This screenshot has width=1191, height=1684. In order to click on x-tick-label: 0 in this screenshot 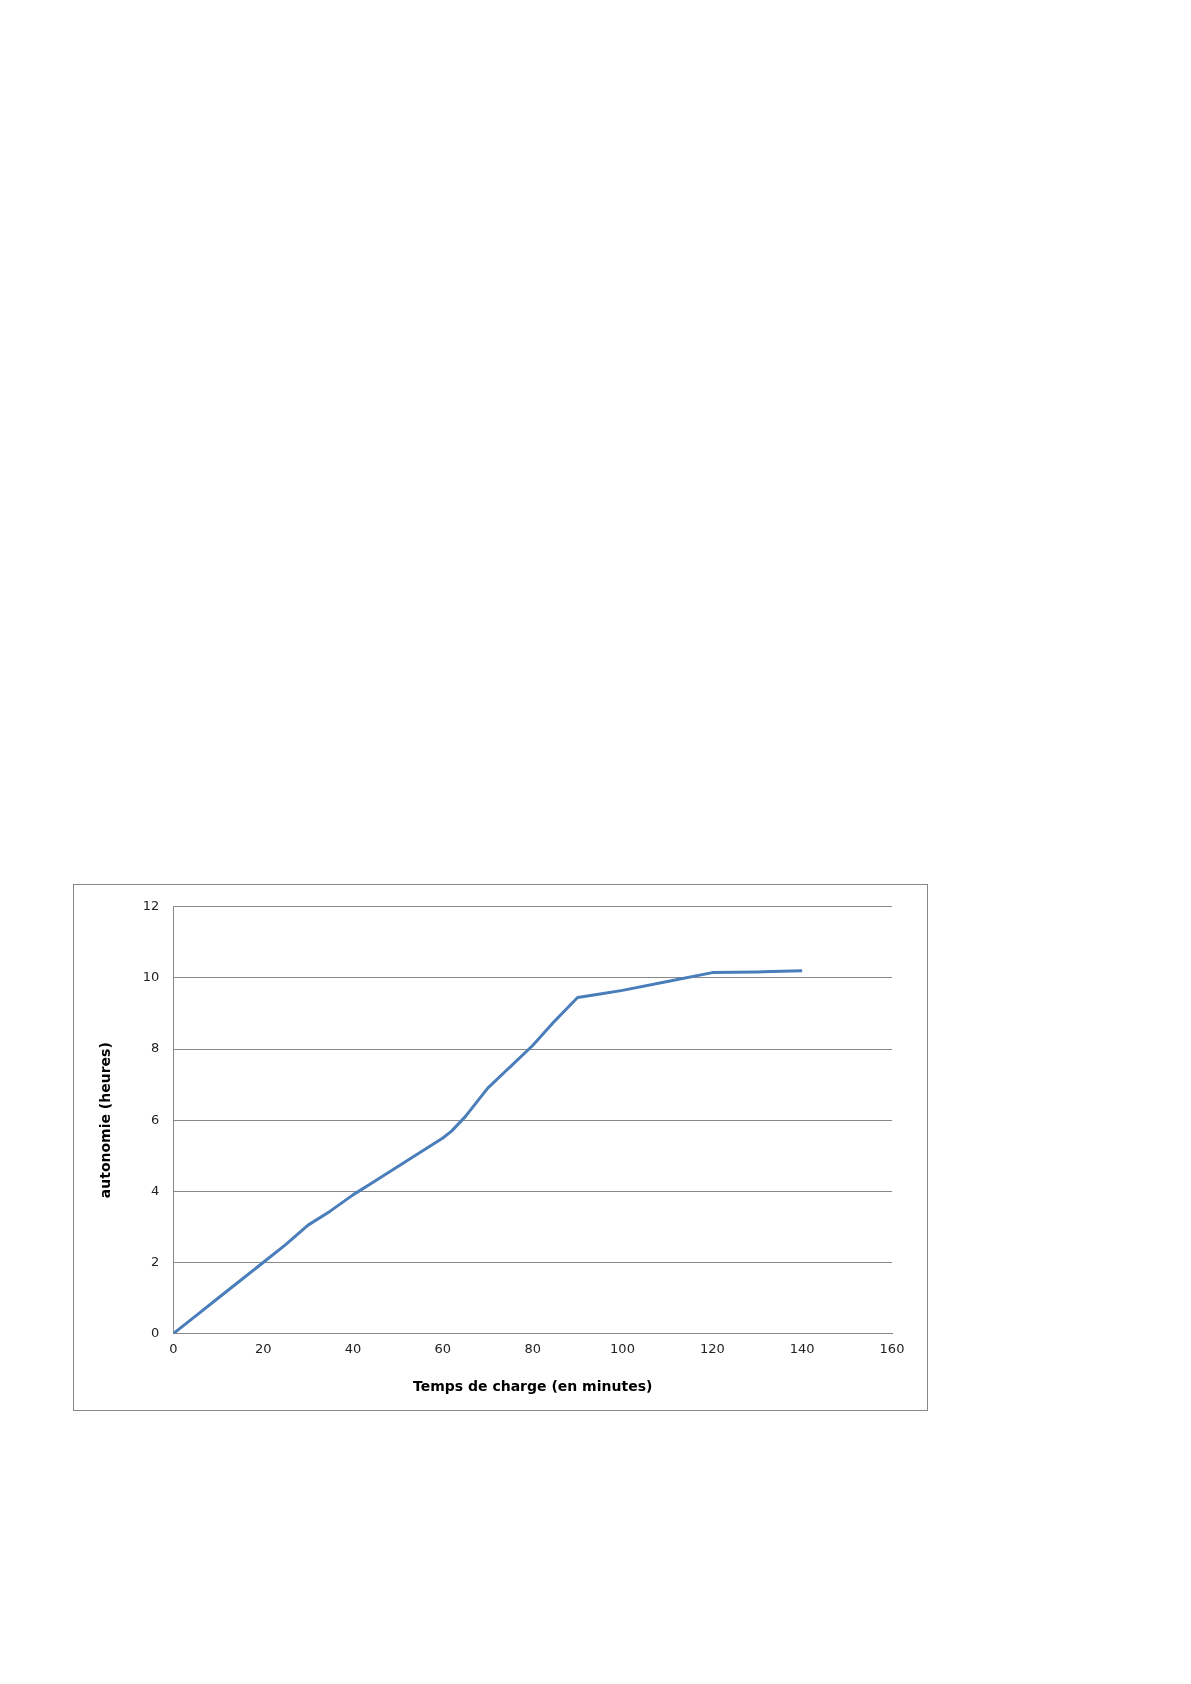, I will do `click(173, 1348)`.